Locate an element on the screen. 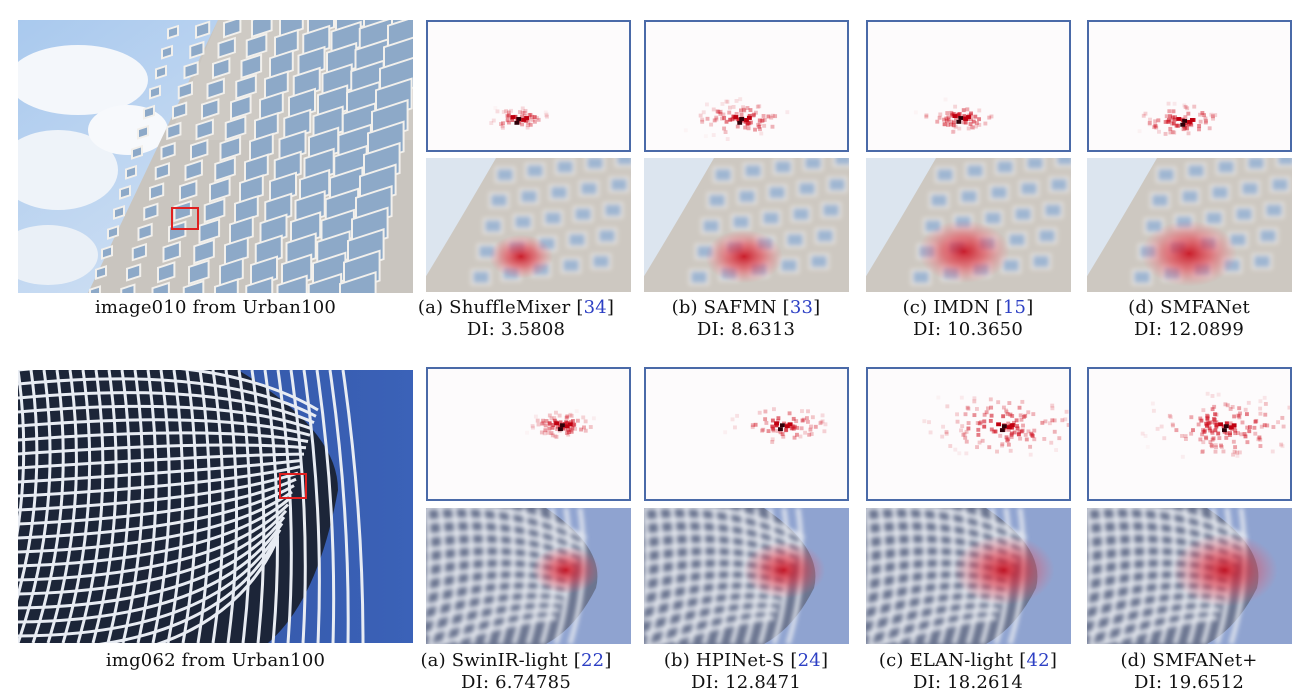 The width and height of the screenshot is (1309, 700). overlay-crop-2c is located at coordinates (968, 576).